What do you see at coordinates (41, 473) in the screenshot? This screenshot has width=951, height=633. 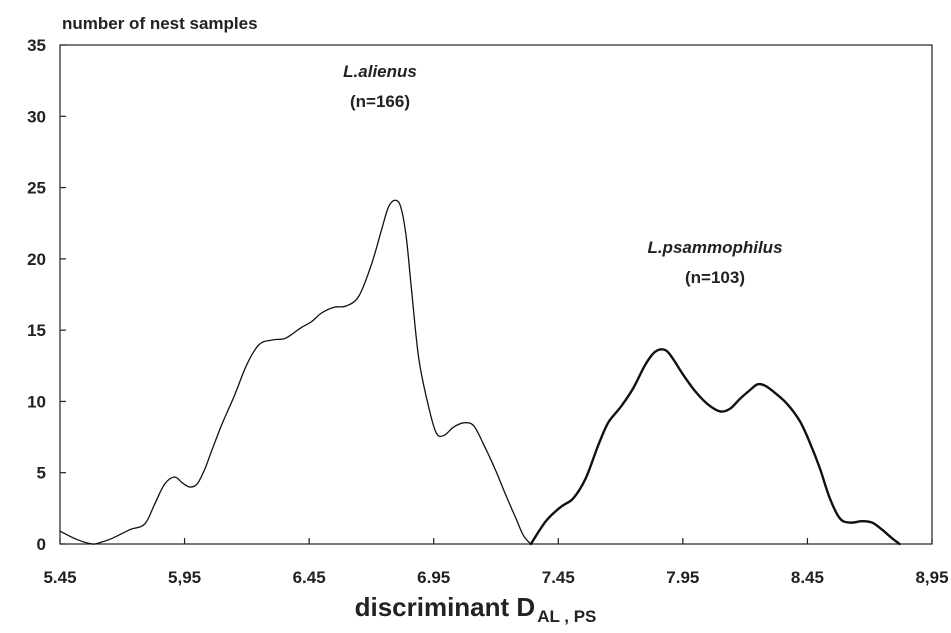 I see `y-tick-label: 5` at bounding box center [41, 473].